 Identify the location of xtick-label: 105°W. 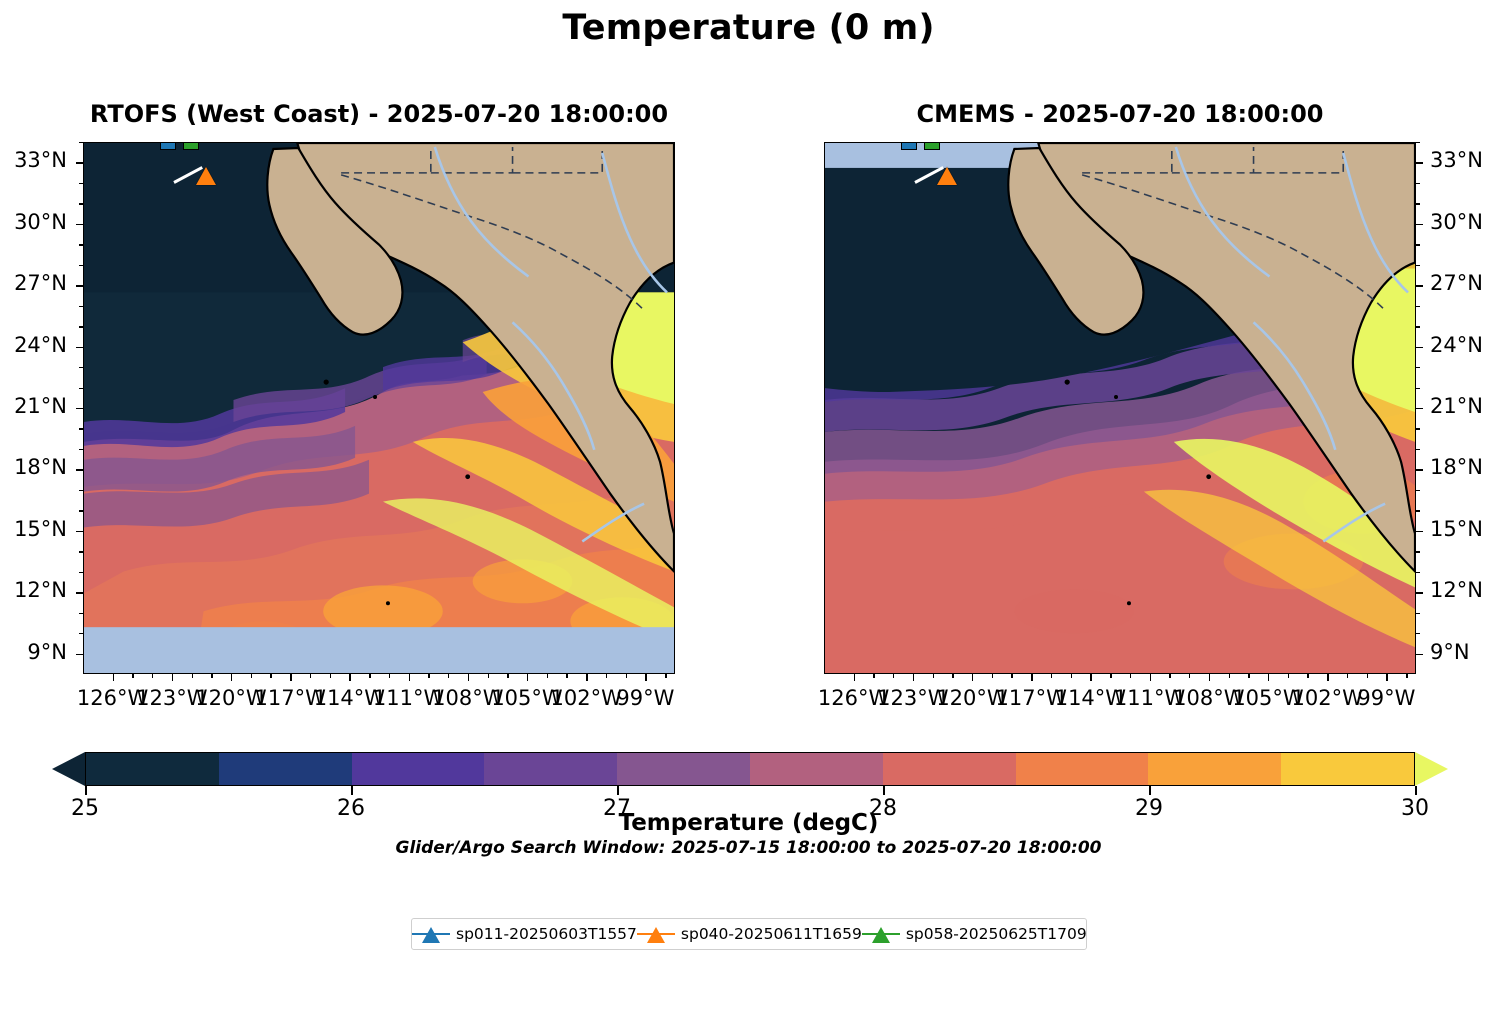
(1268, 698).